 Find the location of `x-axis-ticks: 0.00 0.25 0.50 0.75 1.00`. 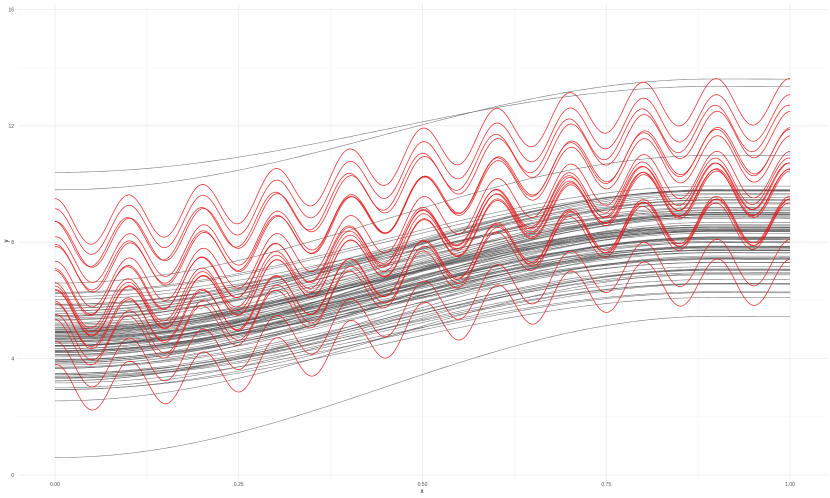

x-axis-ticks: 0.00 0.25 0.50 0.75 1.00 is located at coordinates (422, 485).